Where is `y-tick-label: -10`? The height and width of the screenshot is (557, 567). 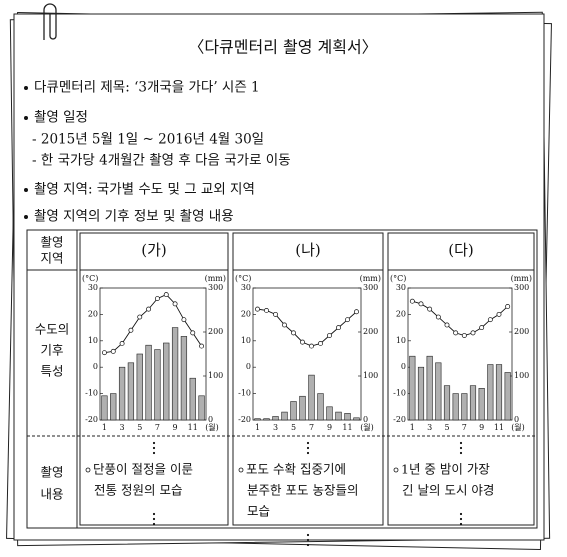
y-tick-label: -10 is located at coordinates (399, 393).